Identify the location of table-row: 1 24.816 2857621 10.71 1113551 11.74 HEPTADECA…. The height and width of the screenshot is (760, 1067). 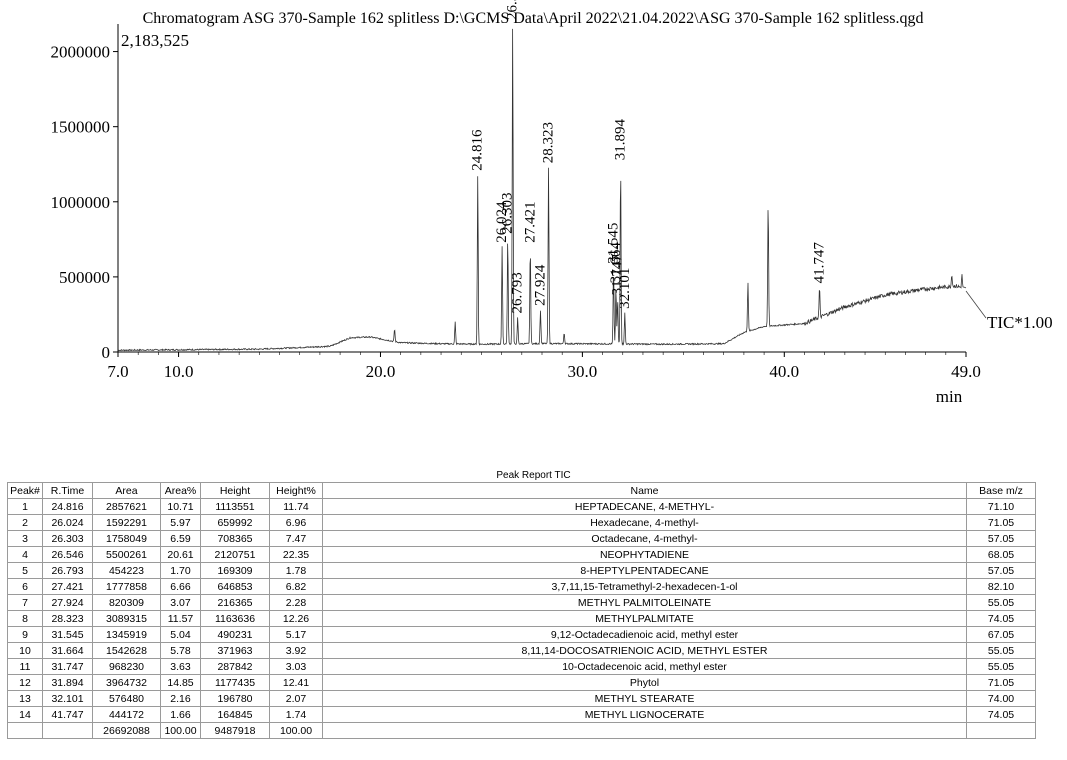
(521, 506).